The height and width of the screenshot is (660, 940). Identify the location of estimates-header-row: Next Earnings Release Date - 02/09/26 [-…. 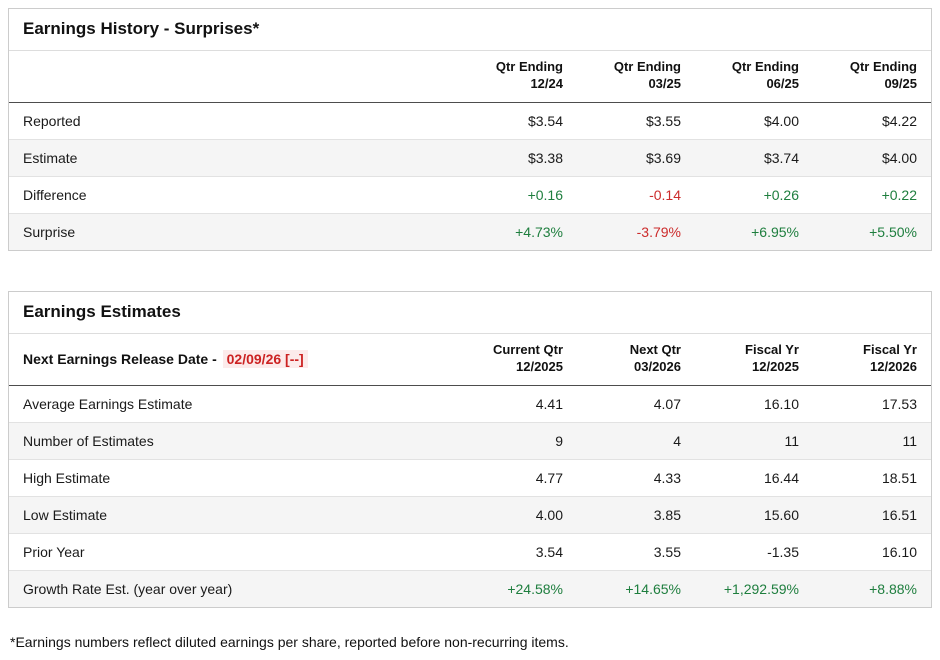
(470, 359).